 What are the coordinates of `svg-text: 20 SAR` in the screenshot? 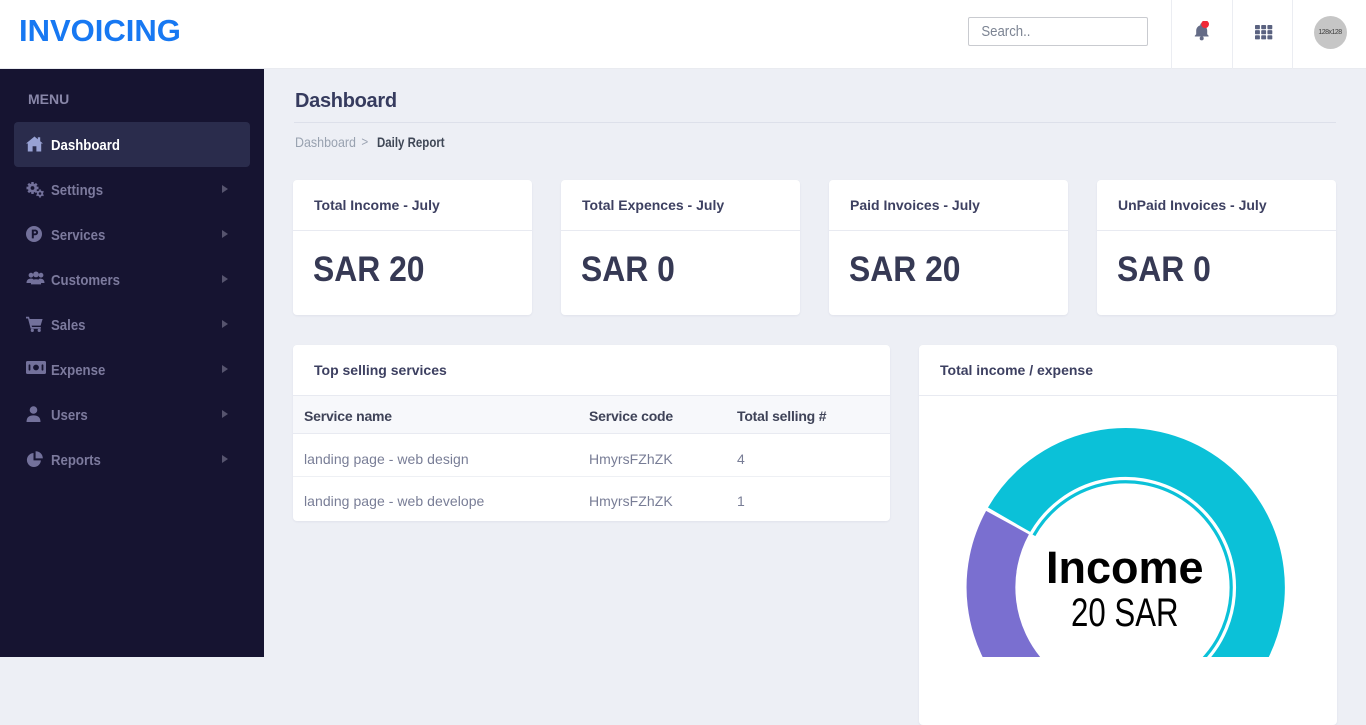 It's located at (1125, 613).